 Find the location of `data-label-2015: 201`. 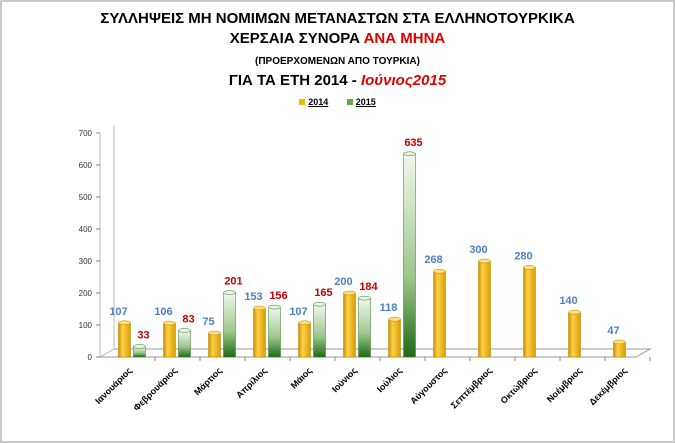

data-label-2015: 201 is located at coordinates (233, 282).